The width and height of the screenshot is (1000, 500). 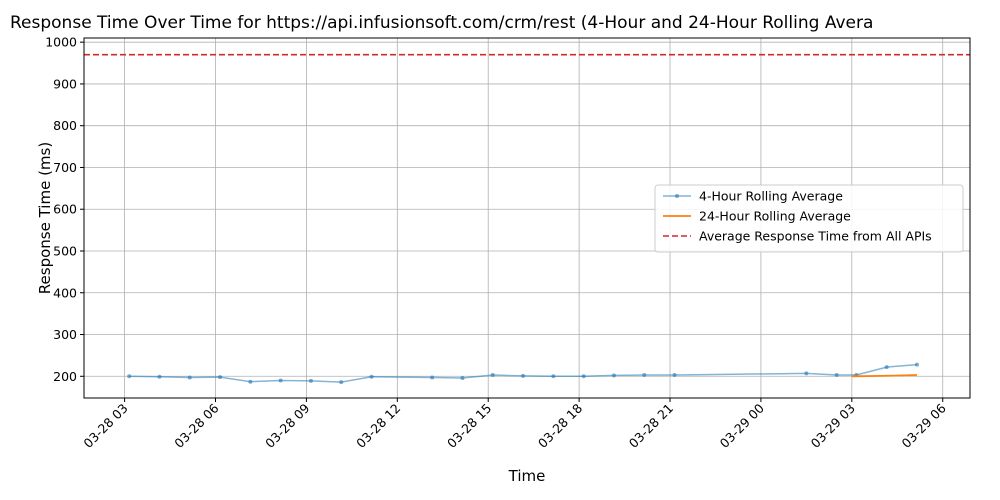 What do you see at coordinates (65, 125) in the screenshot?
I see `y-tick-label: 800` at bounding box center [65, 125].